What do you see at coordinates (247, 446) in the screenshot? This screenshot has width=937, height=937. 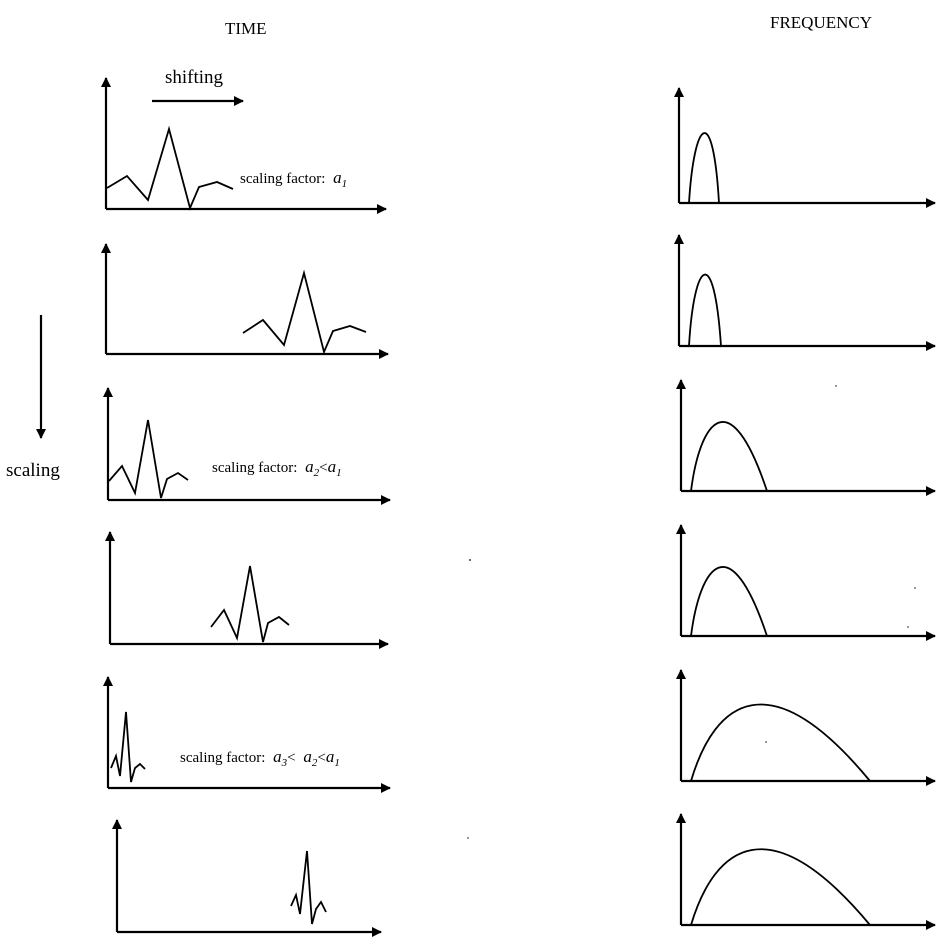 I see `time-panel-3: scaling factor: a2<a1` at bounding box center [247, 446].